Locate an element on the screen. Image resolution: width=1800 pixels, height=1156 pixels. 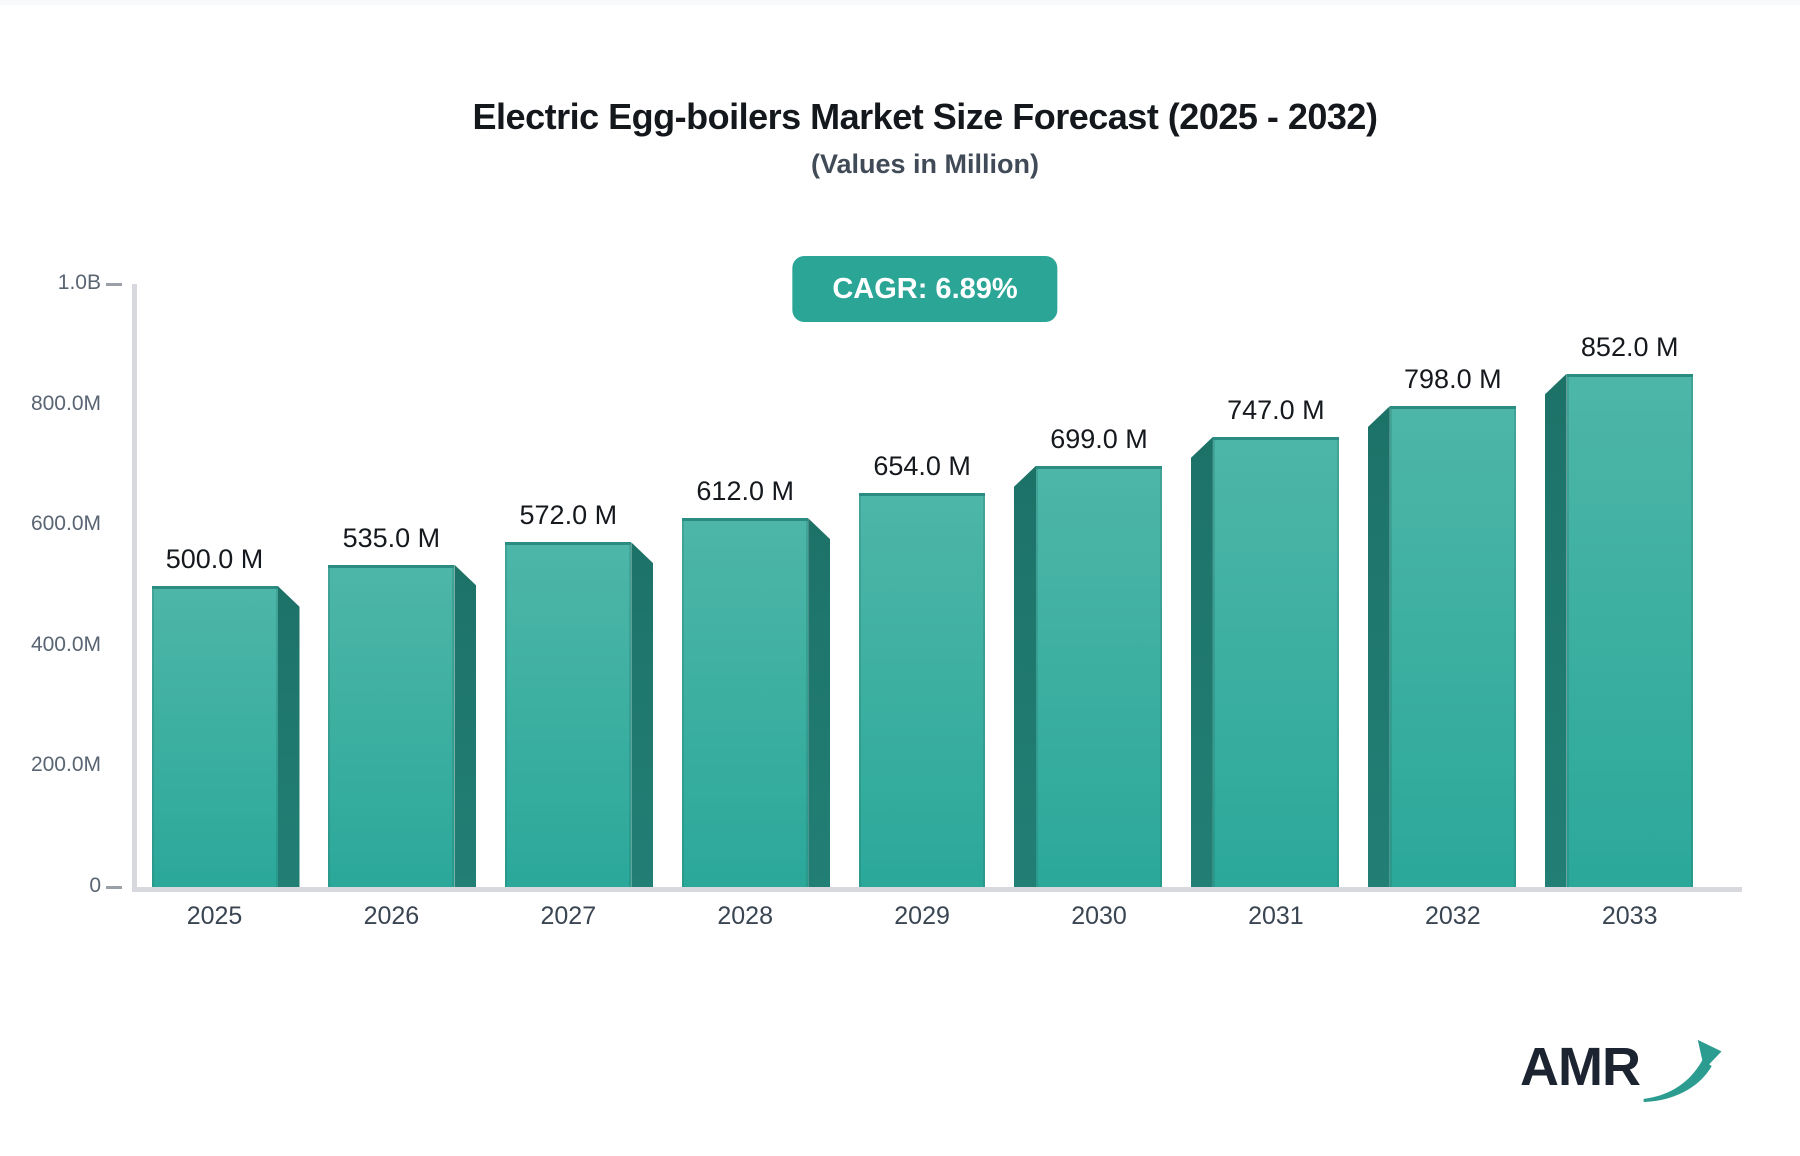
bar-value-label: 500.0 M is located at coordinates (214, 558).